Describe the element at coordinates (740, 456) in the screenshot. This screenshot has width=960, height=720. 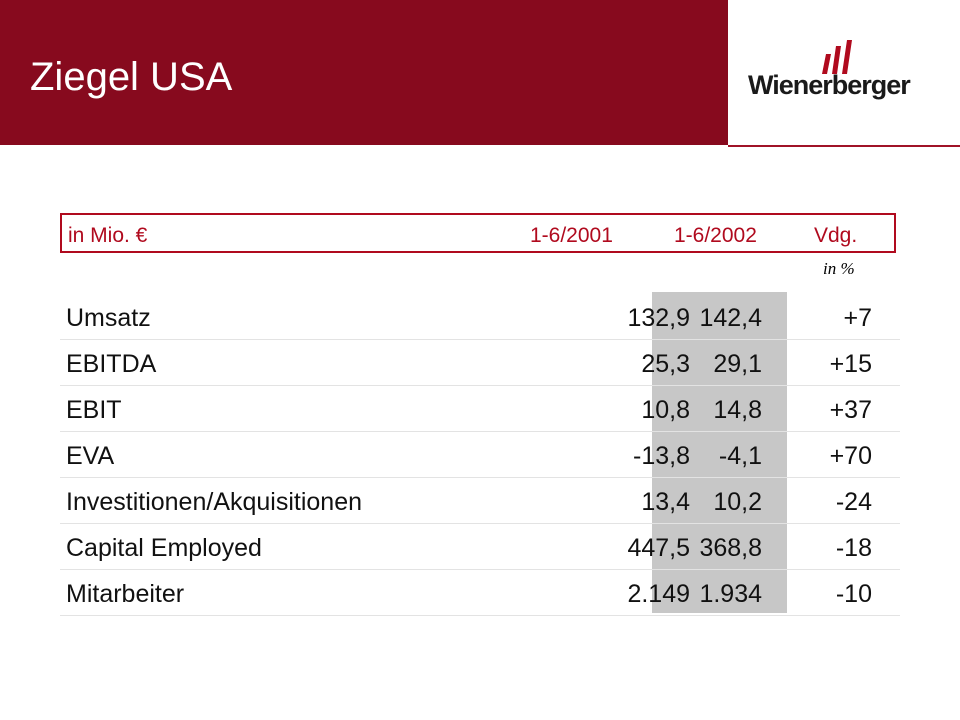
I see `value-2002: -4,1` at that location.